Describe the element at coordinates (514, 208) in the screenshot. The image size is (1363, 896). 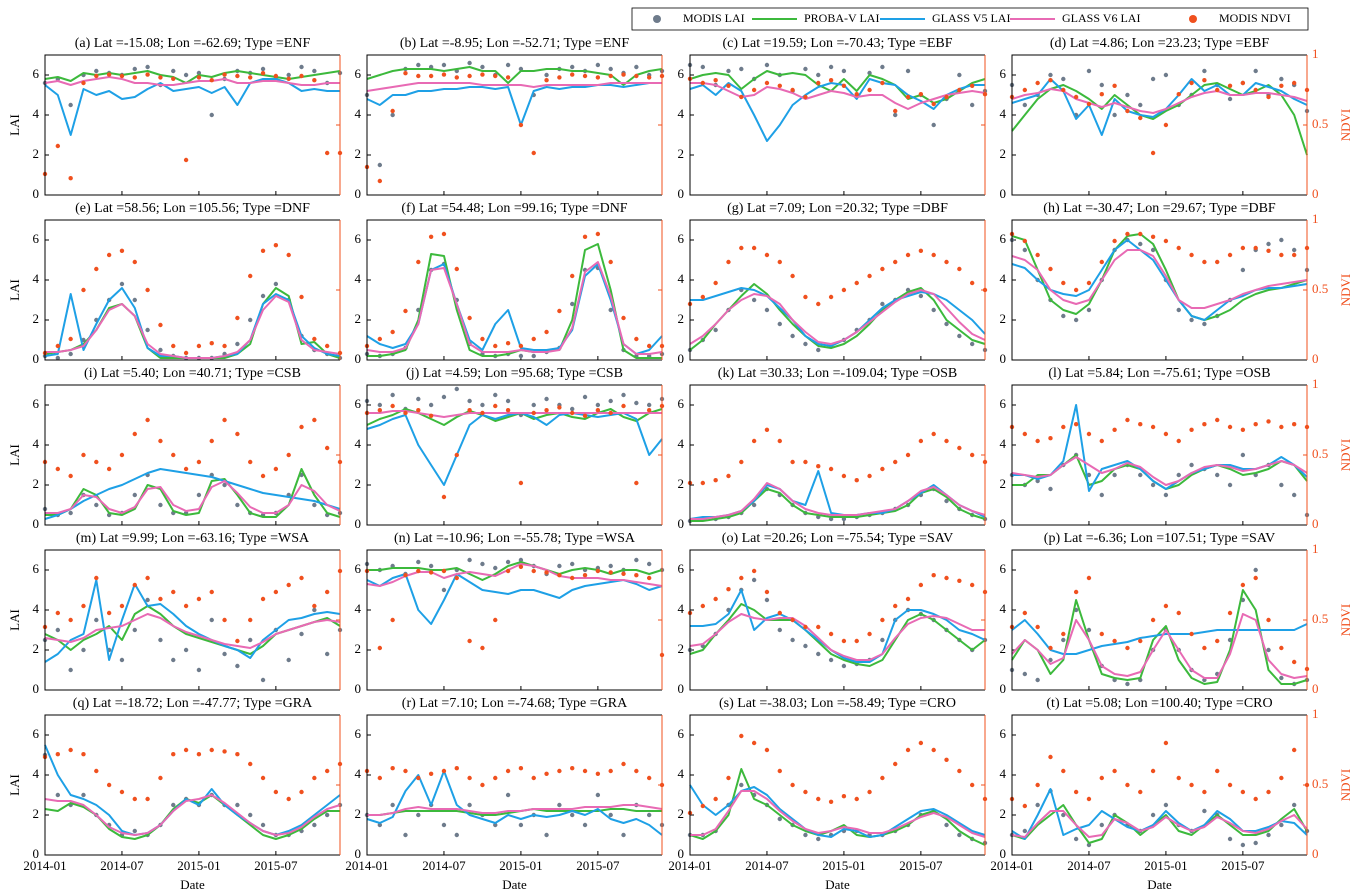
I see `panel-title: (f) Lat =54.48; Lon =99.16; Type =DNF` at that location.